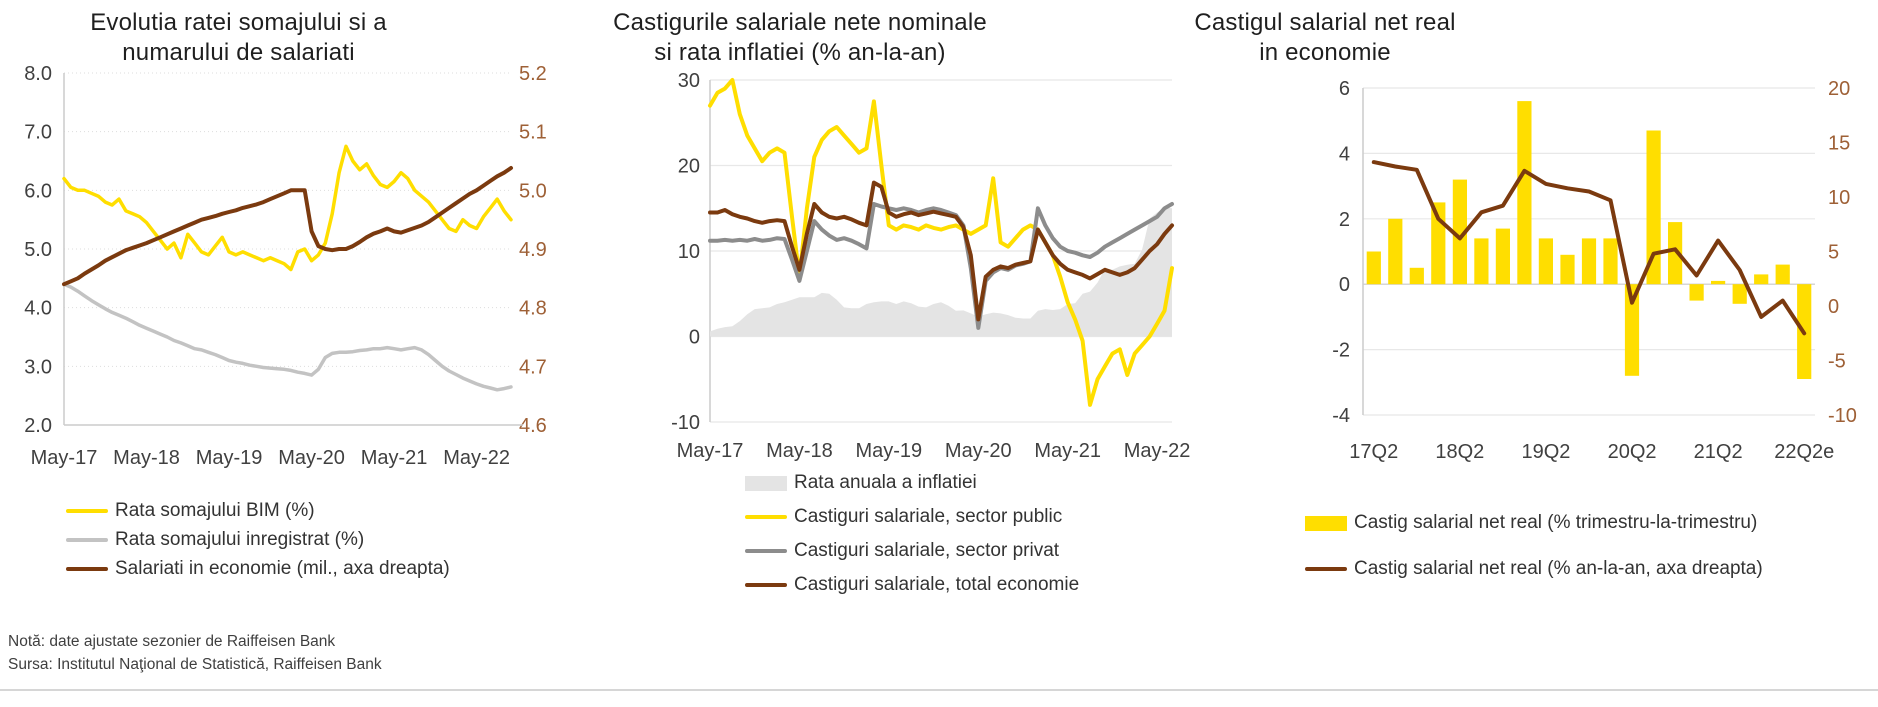  Describe the element at coordinates (1718, 452) in the screenshot. I see `svg-text: 21Q2` at that location.